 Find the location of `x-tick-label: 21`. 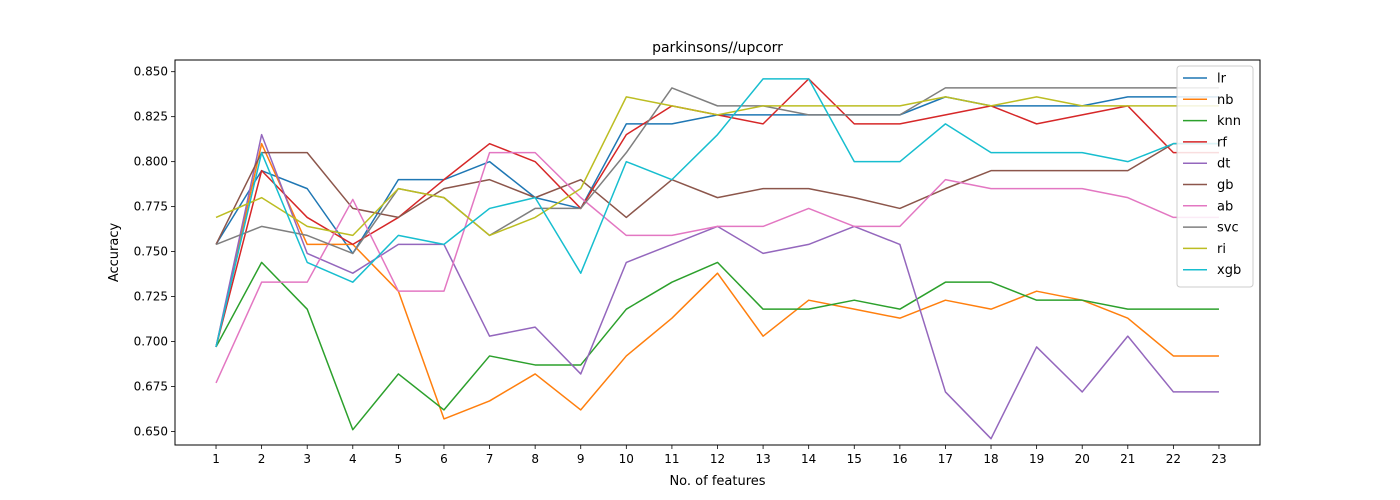

x-tick-label: 21 is located at coordinates (1127, 459).